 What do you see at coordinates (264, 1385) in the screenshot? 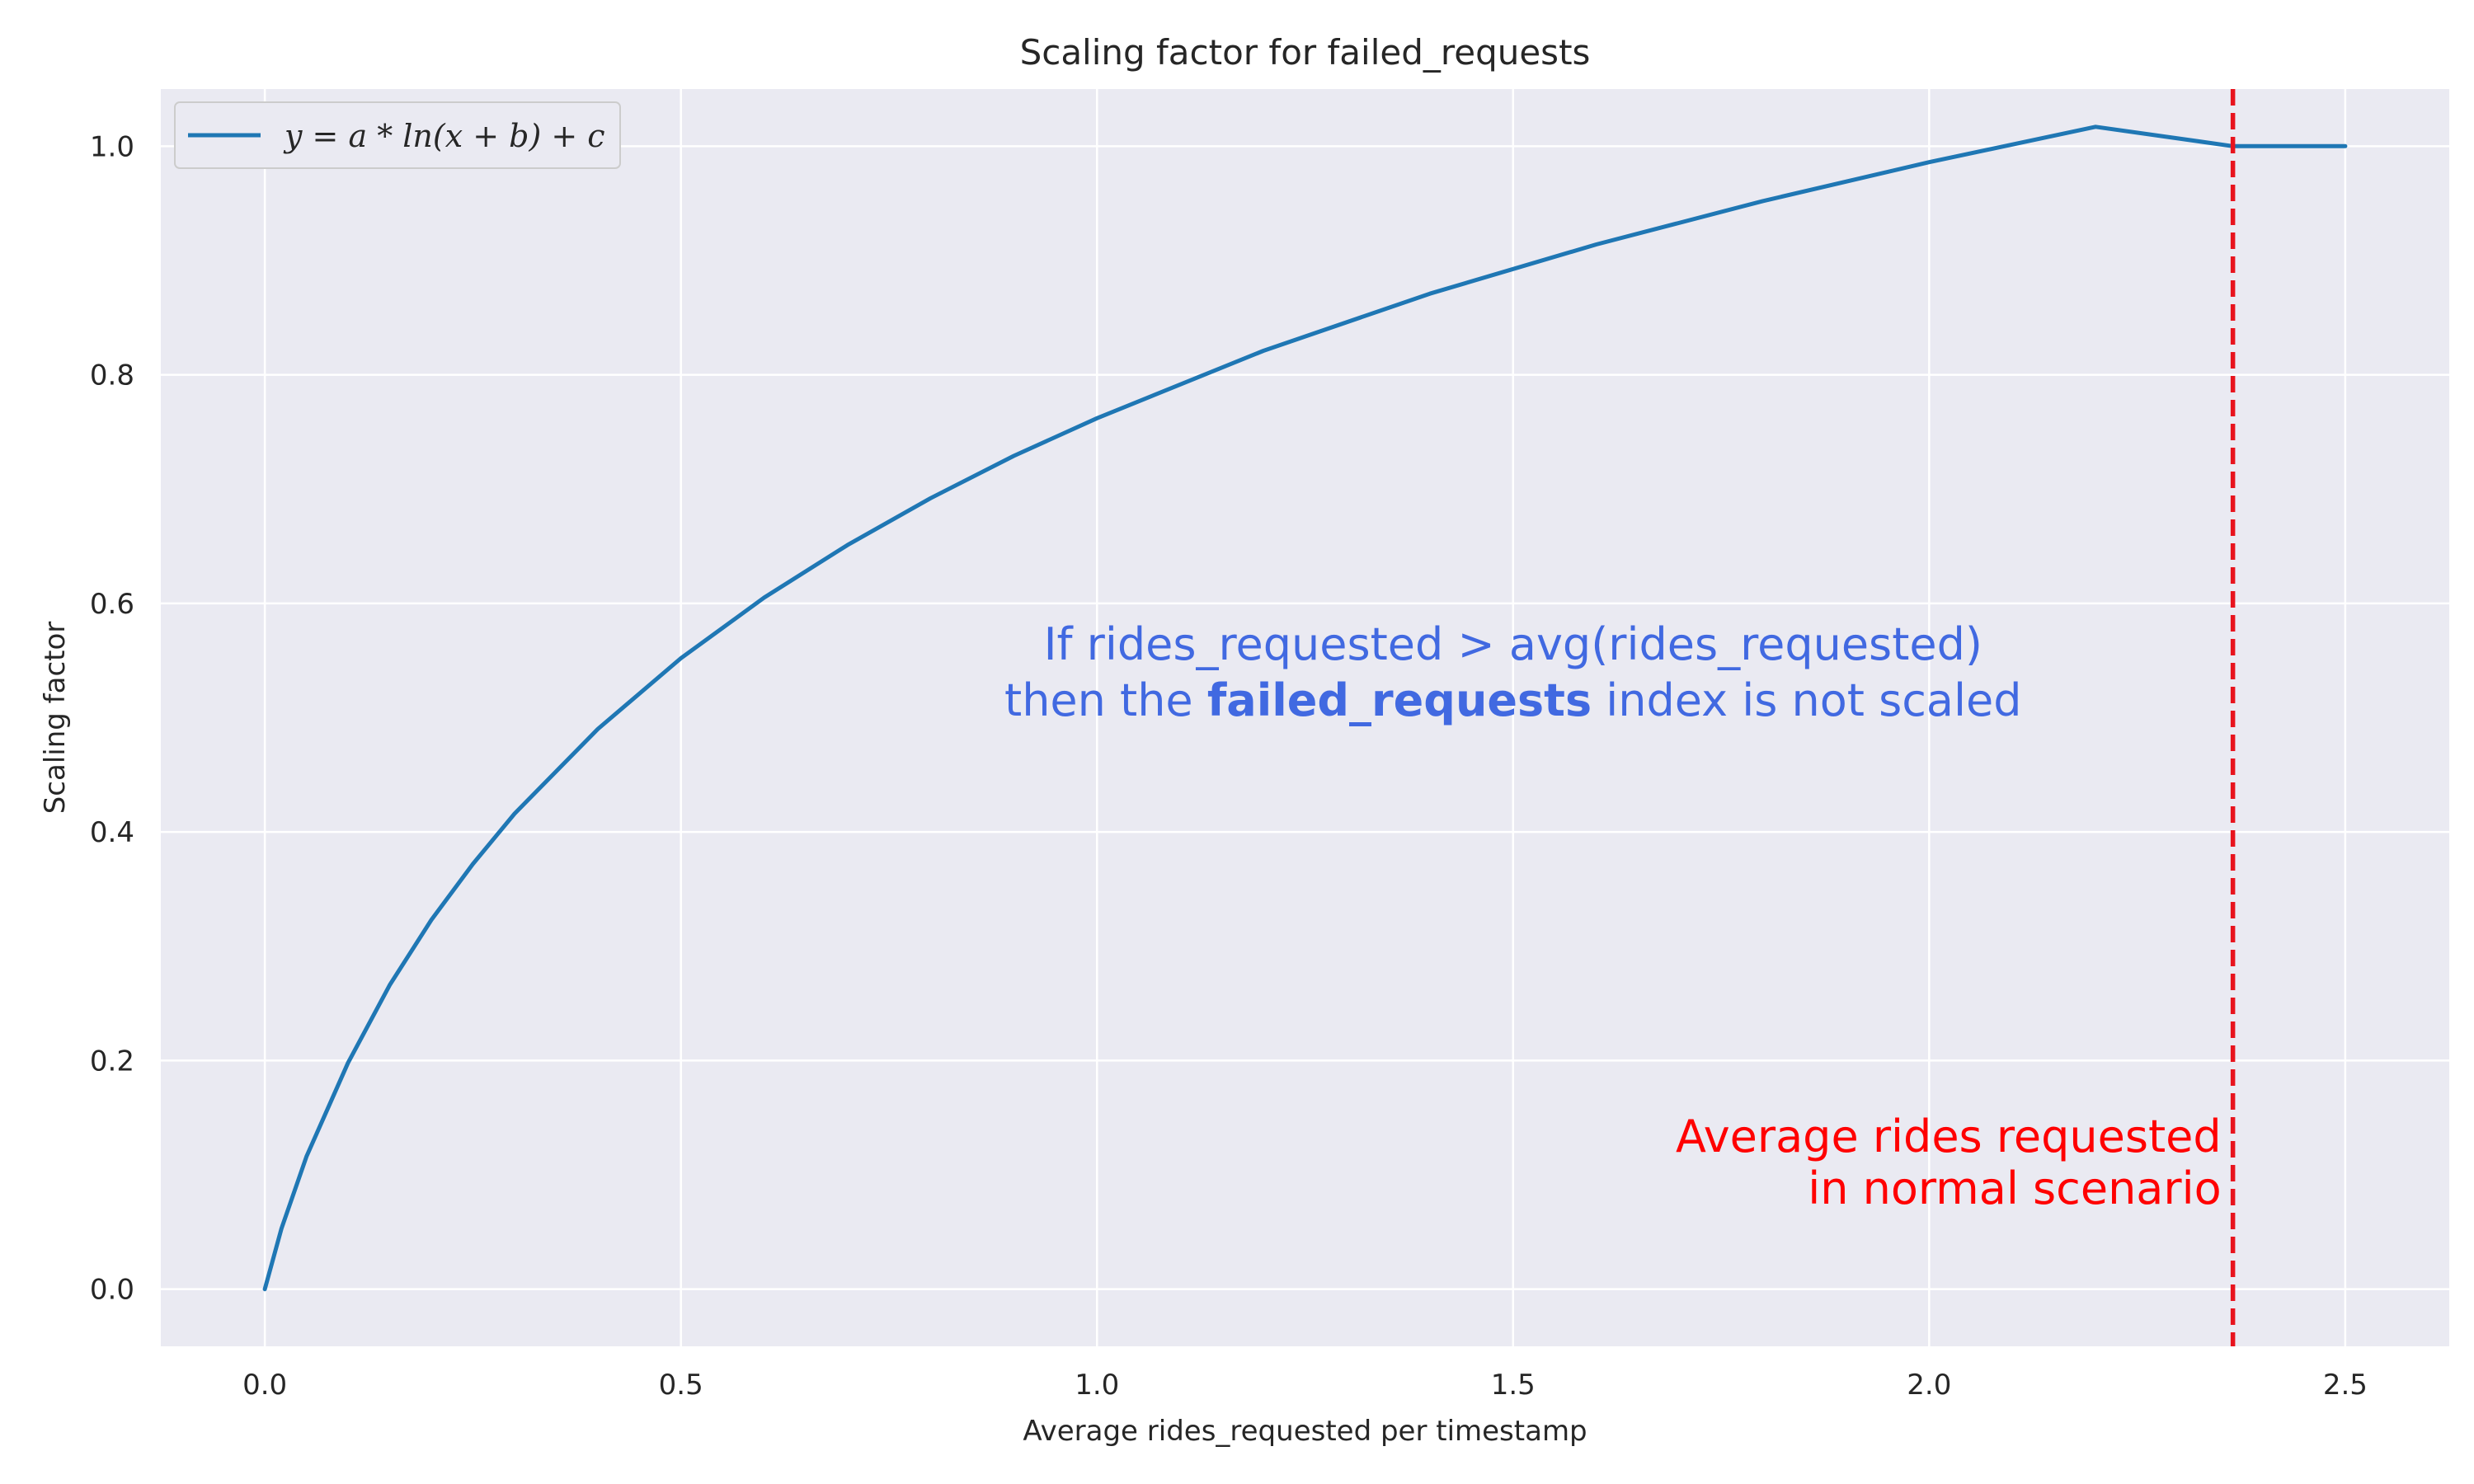
I see `x-tick-label: 0.0` at bounding box center [264, 1385].